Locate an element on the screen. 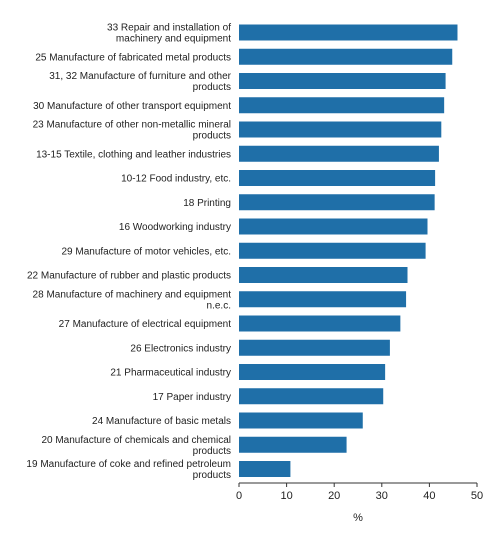  category-label-line: 21 Pharmaceutical industry is located at coordinates (170, 373).